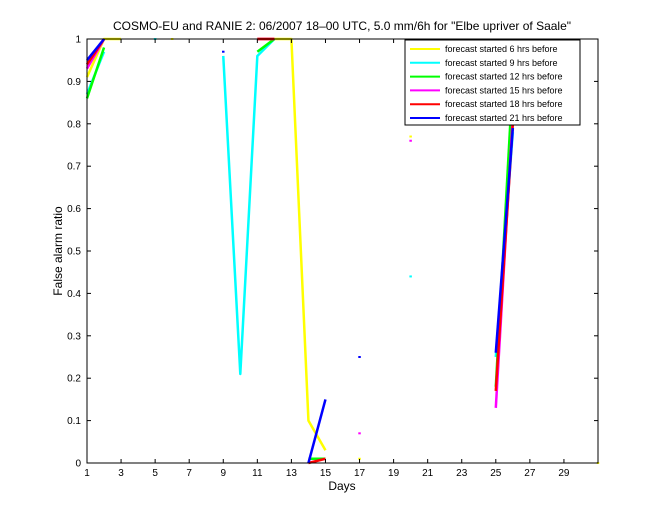 Image resolution: width=660 pixels, height=520 pixels. I want to click on x-tick-label: 5, so click(155, 473).